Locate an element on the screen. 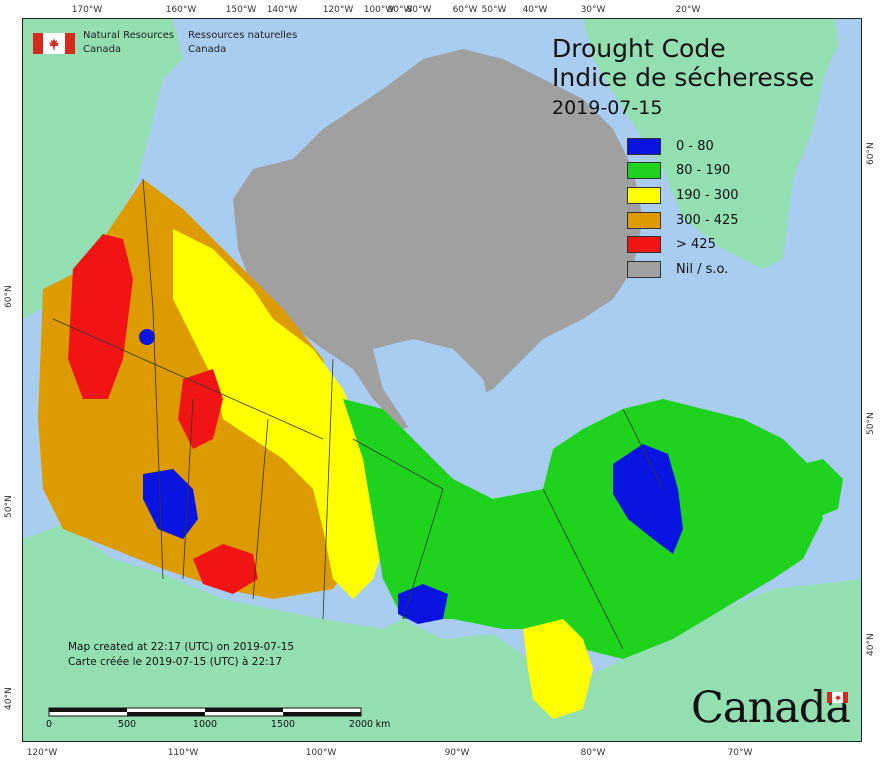 The image size is (880, 760). top-lon-label: 120°W is located at coordinates (338, 10).